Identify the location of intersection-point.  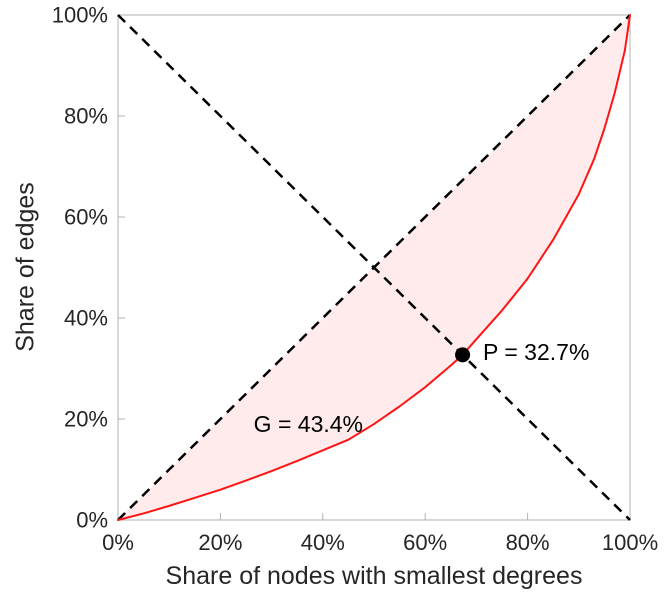
(463, 355).